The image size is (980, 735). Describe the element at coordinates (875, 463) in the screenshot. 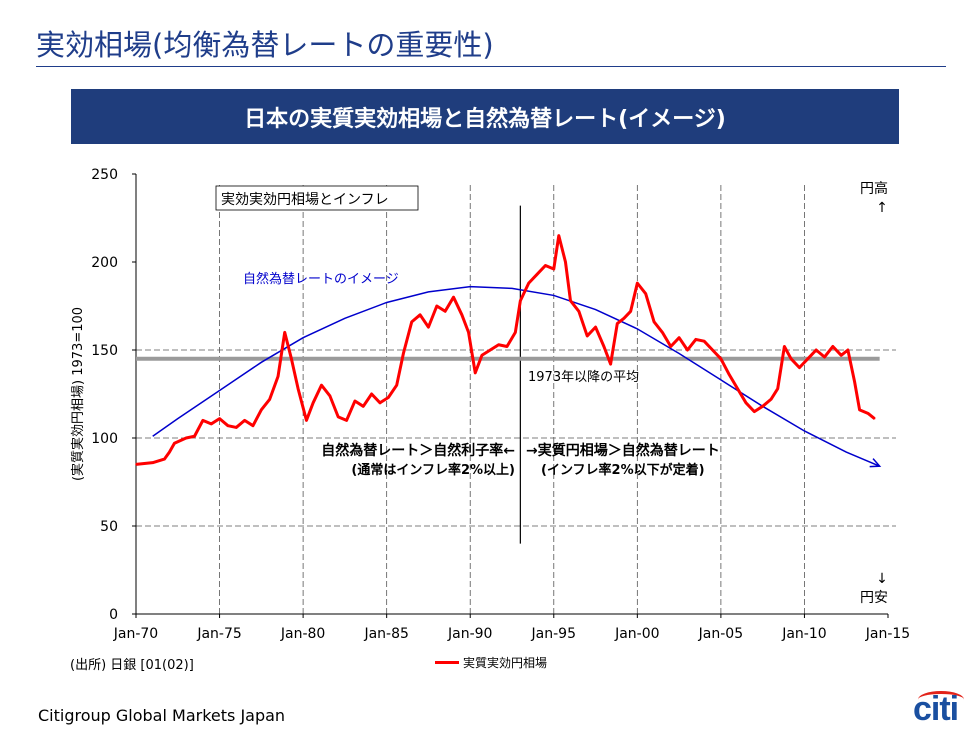

I see `curve-arrowhead` at that location.